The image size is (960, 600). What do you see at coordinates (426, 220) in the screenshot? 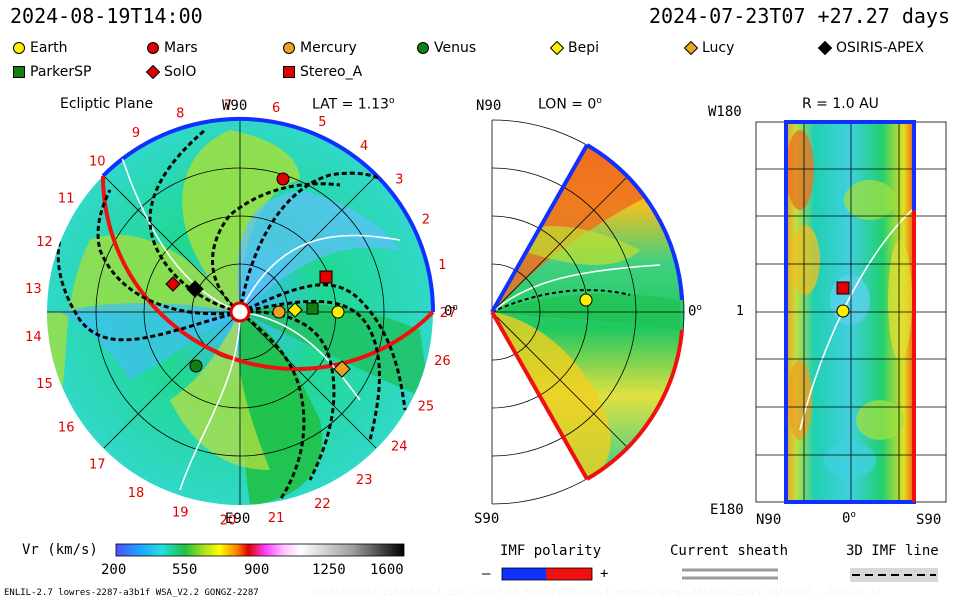
I see `carrington-number: 2` at bounding box center [426, 220].